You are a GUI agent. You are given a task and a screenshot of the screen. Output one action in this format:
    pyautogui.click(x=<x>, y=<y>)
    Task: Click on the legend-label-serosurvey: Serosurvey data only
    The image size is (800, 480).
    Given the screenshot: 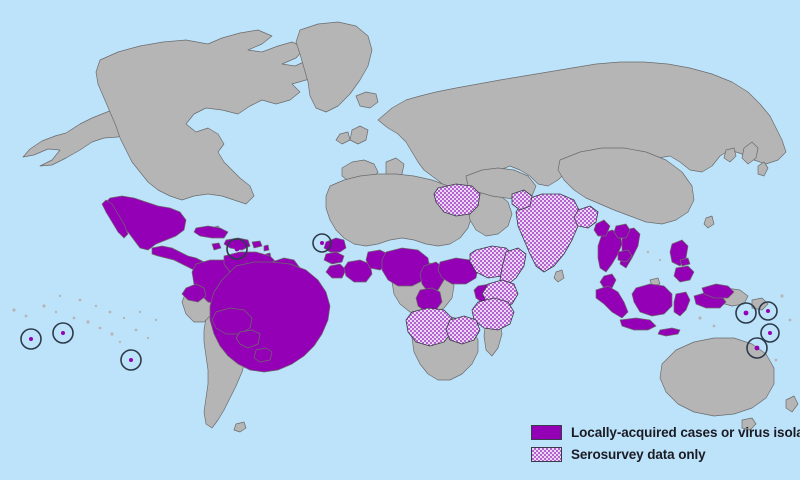 What is the action you would take?
    pyautogui.click(x=638, y=454)
    